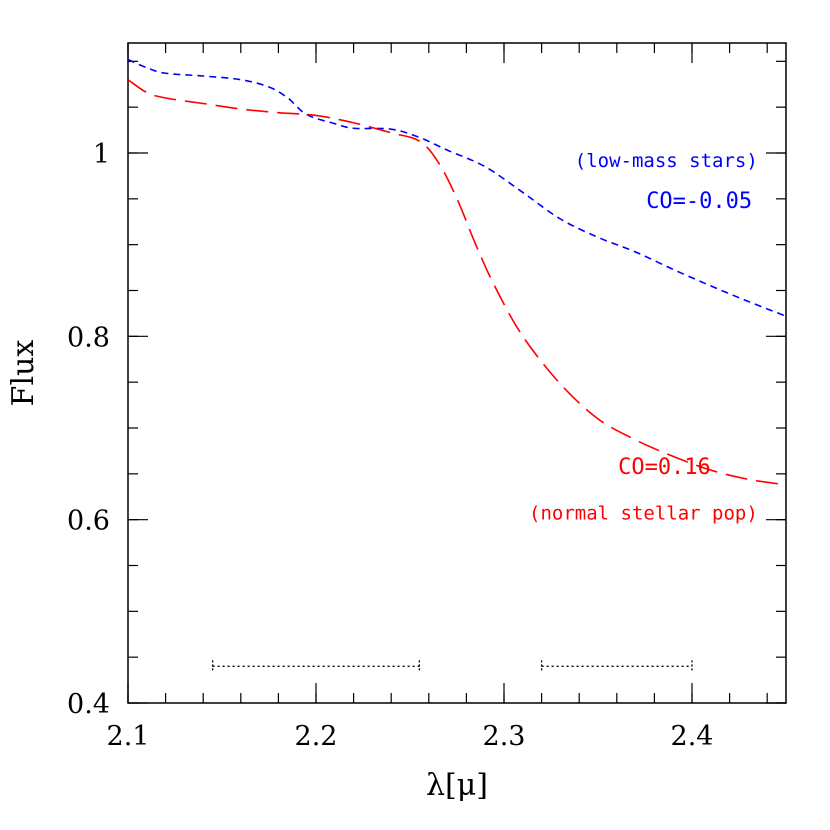 The image size is (830, 830). Describe the element at coordinates (692, 736) in the screenshot. I see `x-tick-label: 2.4` at that location.